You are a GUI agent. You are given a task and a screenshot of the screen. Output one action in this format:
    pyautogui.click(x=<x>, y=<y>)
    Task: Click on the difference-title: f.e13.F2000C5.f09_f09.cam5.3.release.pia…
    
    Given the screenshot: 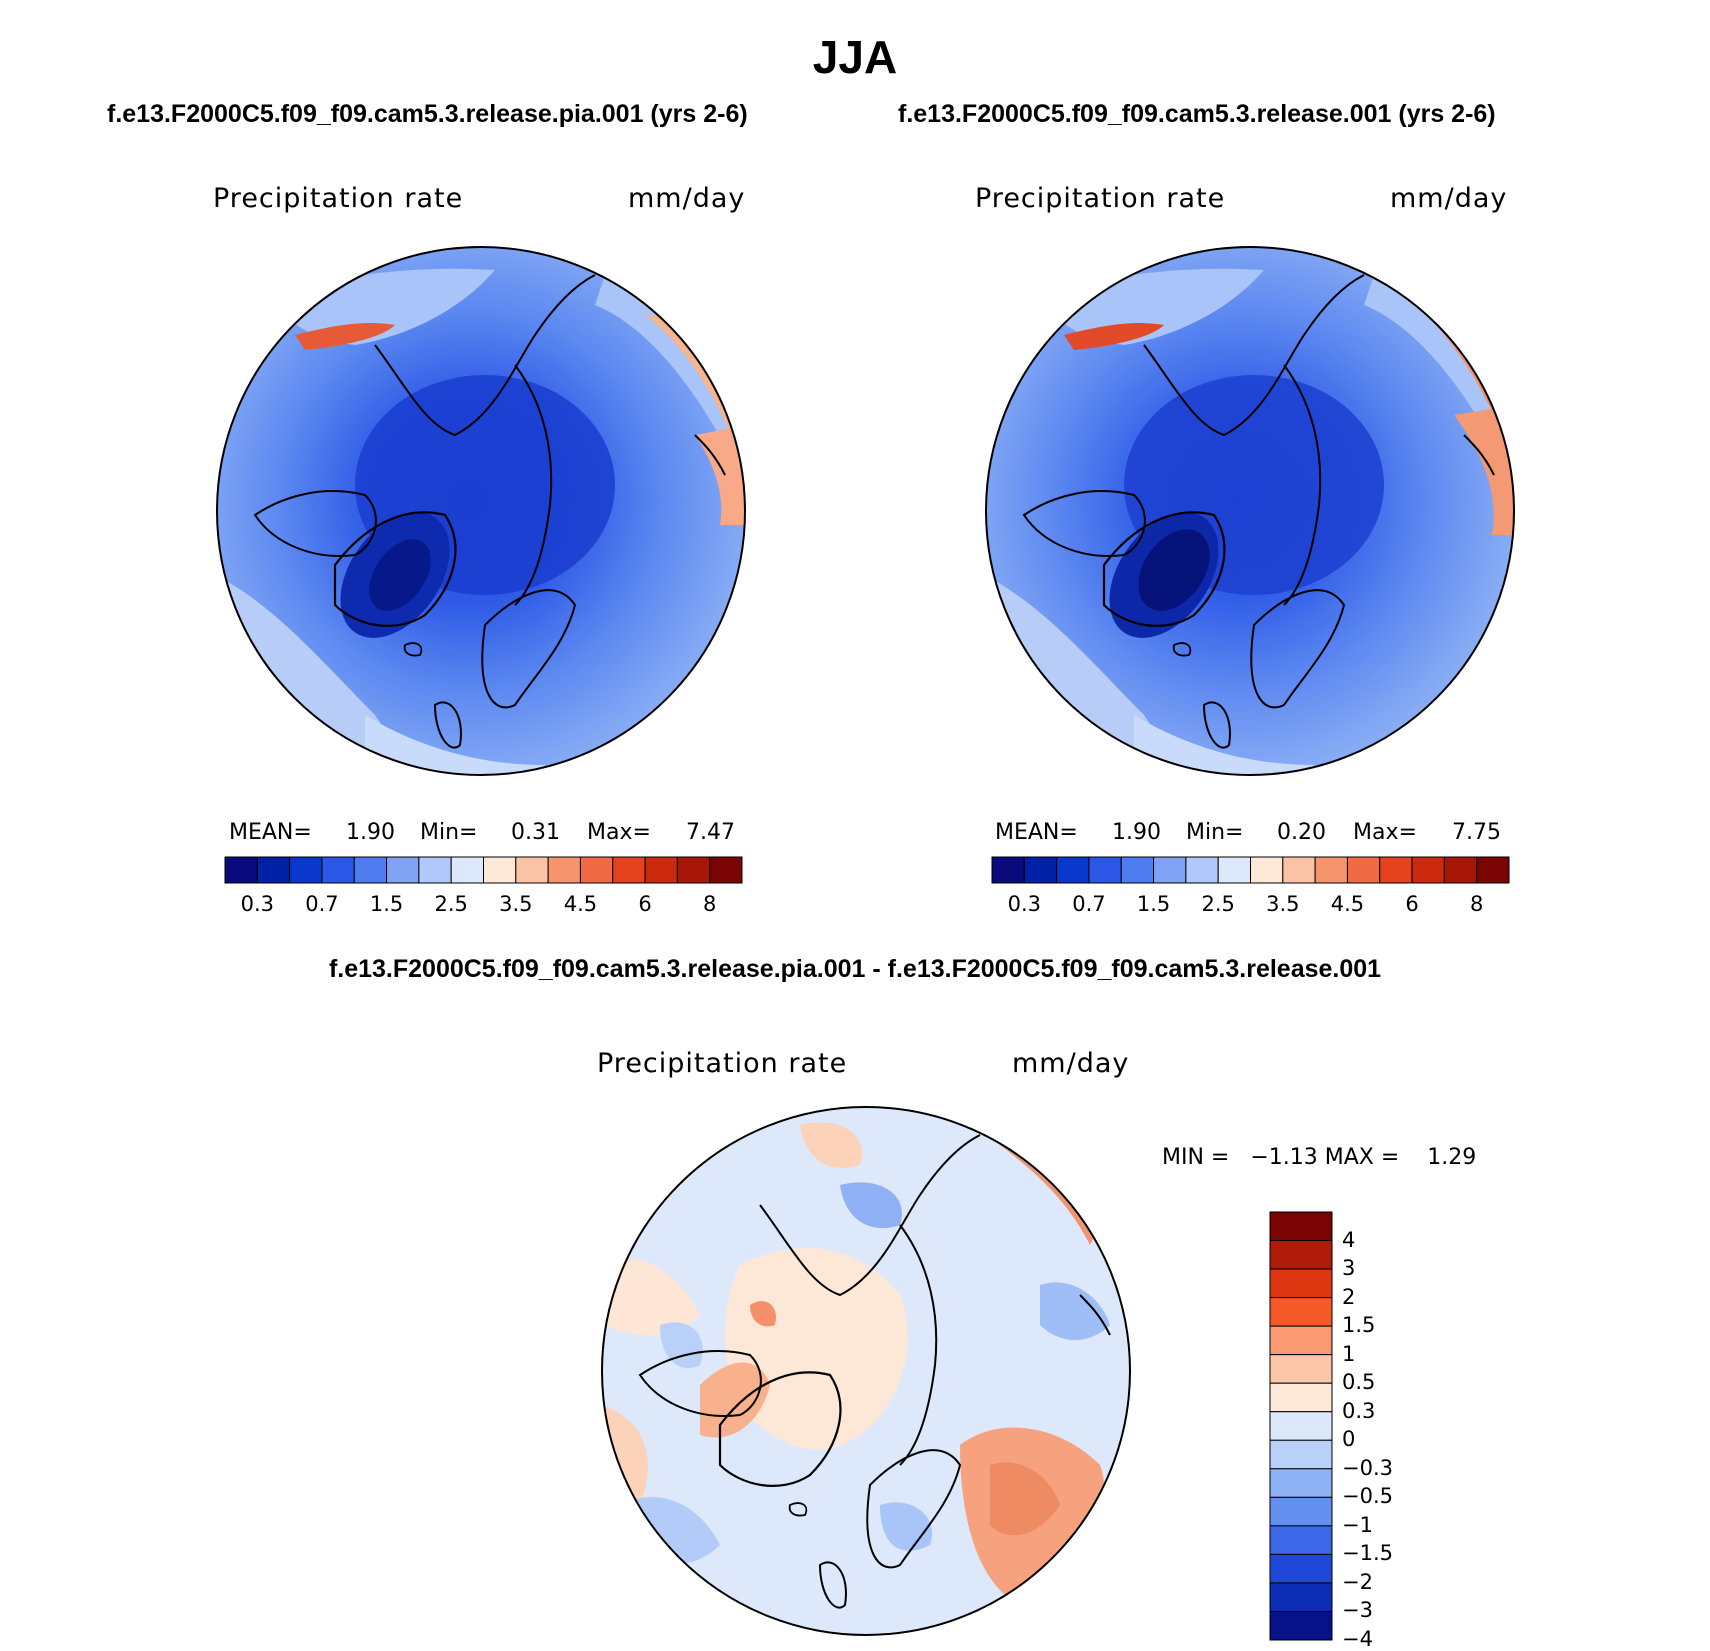 What is the action you would take?
    pyautogui.click(x=855, y=969)
    